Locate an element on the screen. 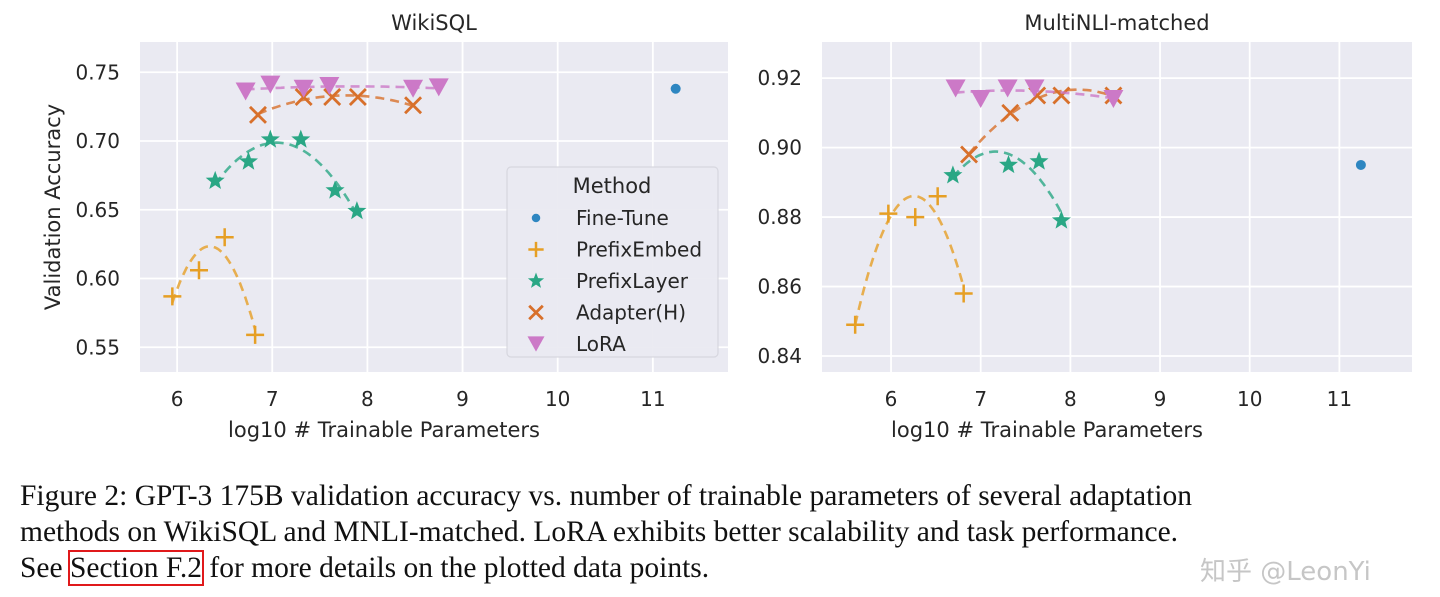  legend-entry-adapterh: Adapter(H) is located at coordinates (631, 313).